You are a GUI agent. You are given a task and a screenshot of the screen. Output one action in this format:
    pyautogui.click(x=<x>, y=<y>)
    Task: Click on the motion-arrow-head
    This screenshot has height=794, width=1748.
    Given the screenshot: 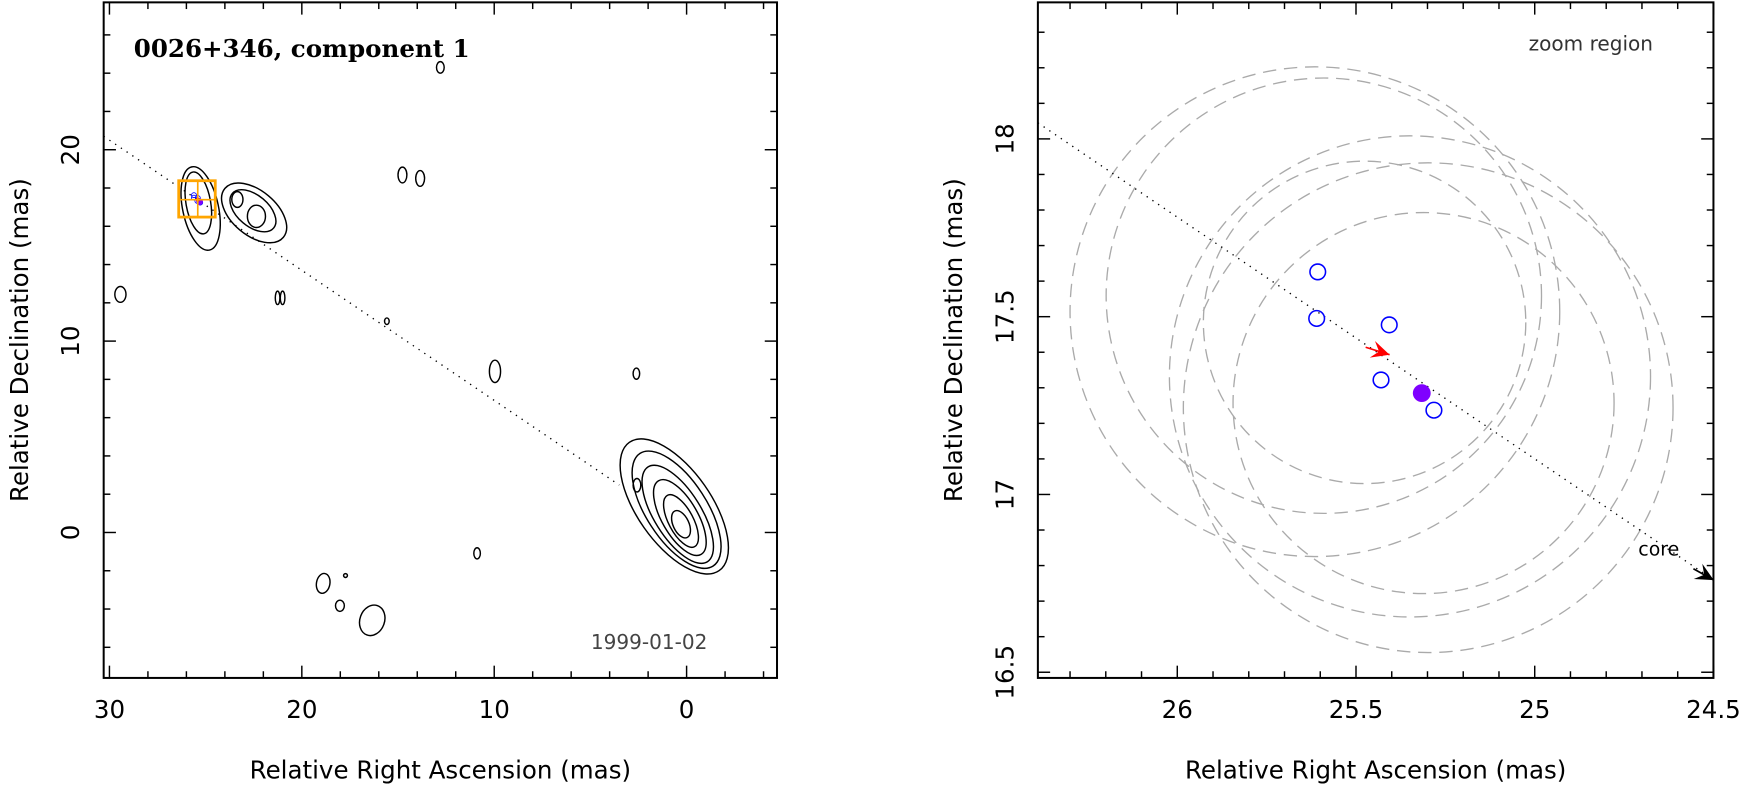 What is the action you would take?
    pyautogui.click(x=1379, y=349)
    